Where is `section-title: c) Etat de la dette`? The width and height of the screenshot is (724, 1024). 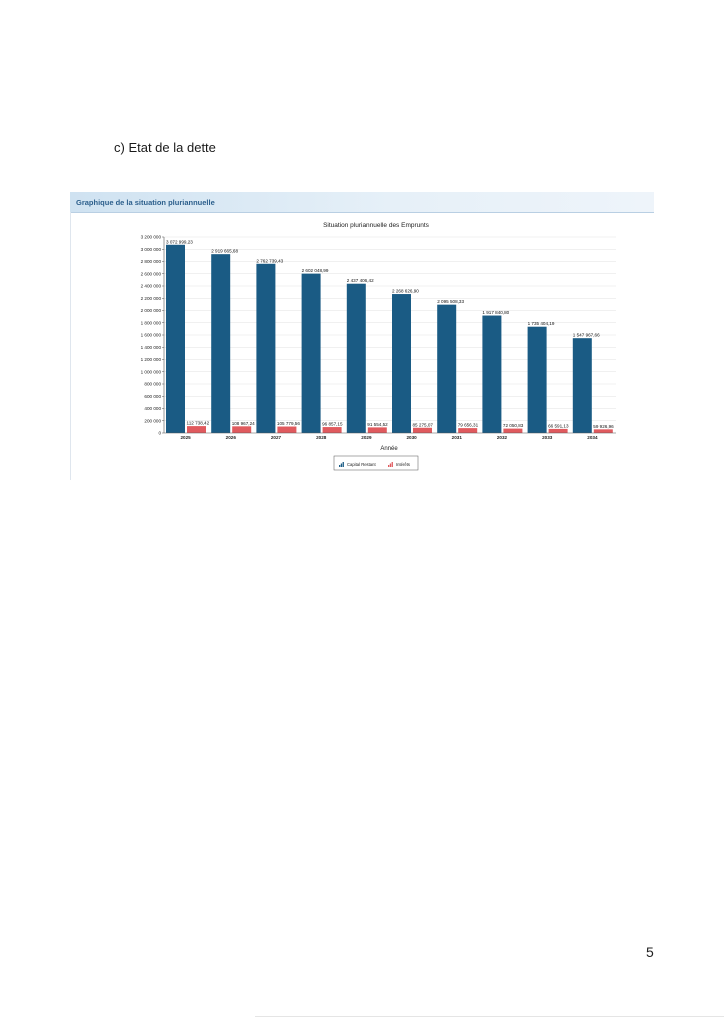 section-title: c) Etat de la dette is located at coordinates (165, 147).